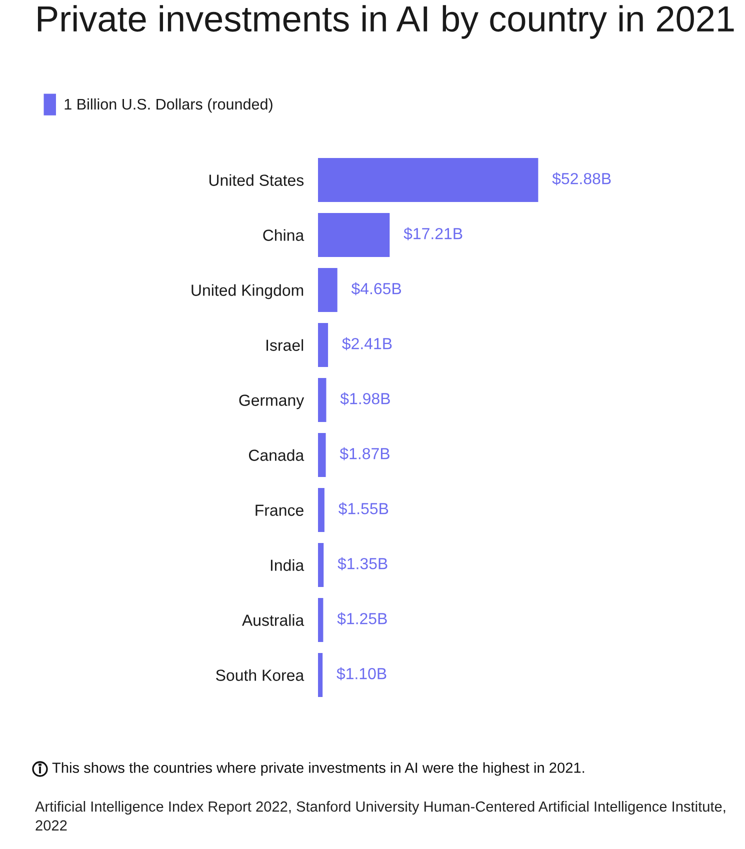 The height and width of the screenshot is (849, 745). Describe the element at coordinates (433, 233) in the screenshot. I see `data-label: $17.21B` at that location.